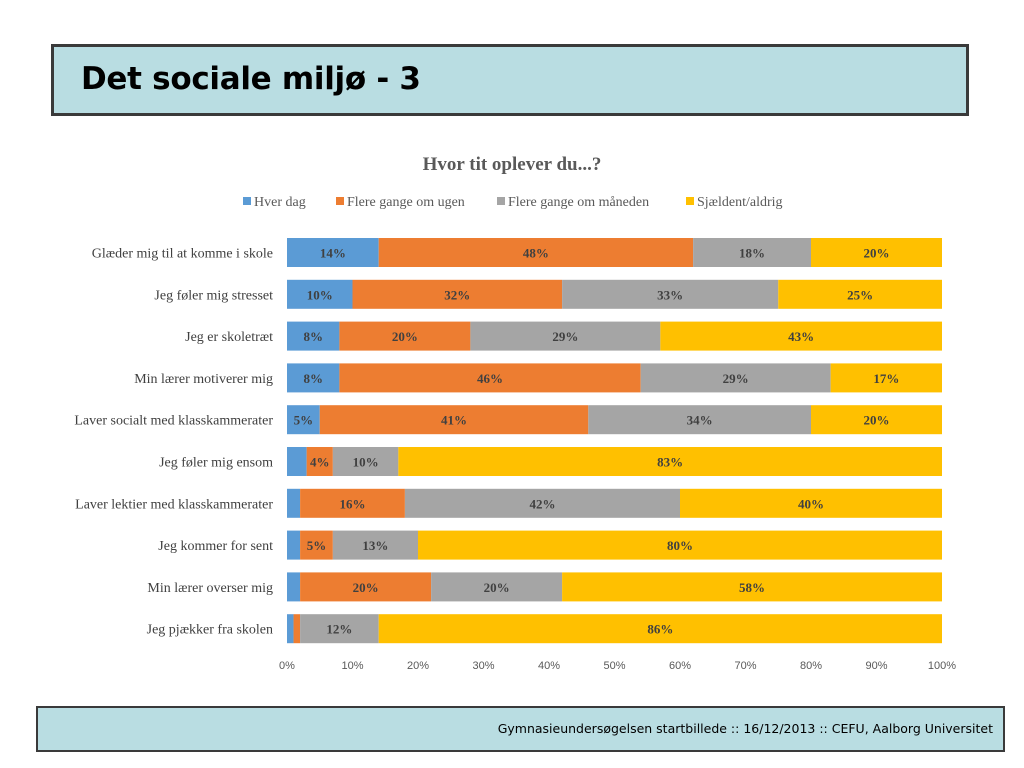  I want to click on data-label: 86%, so click(660, 629).